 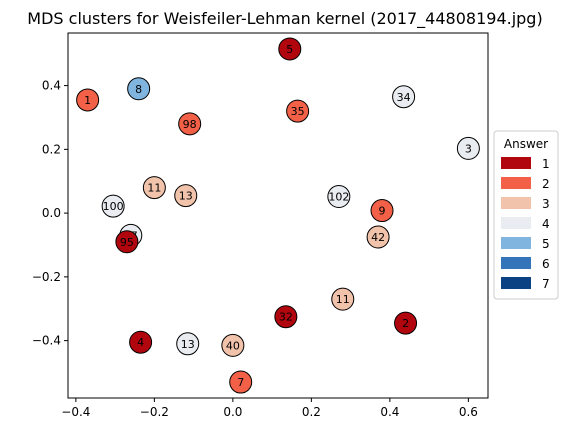 I want to click on legend-title: Answer, so click(x=526, y=144).